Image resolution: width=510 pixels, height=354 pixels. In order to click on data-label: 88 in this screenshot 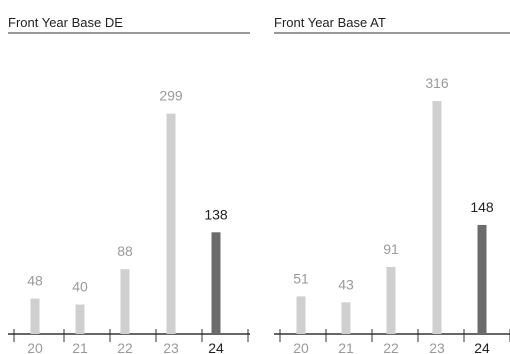, I will do `click(125, 251)`.